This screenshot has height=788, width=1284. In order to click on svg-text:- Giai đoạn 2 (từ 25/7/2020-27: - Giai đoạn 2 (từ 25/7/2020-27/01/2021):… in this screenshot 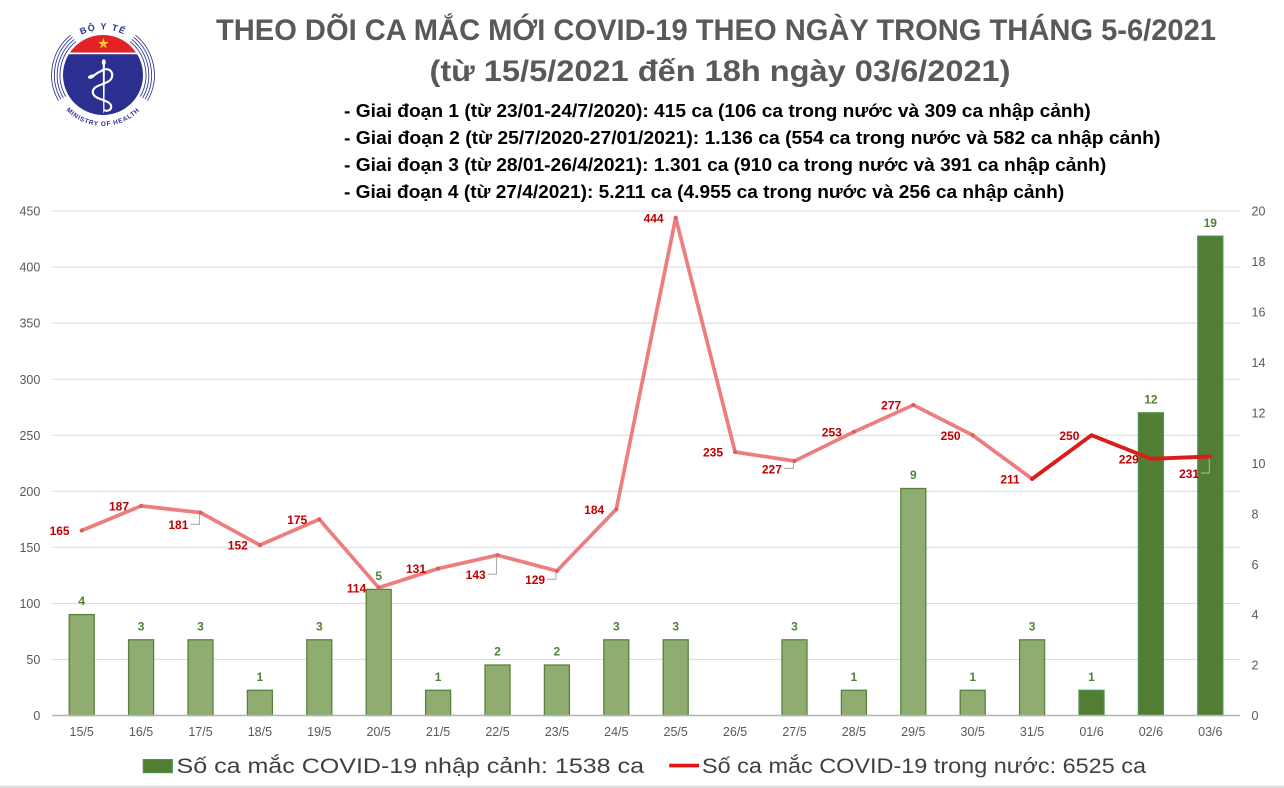, I will do `click(752, 137)`.